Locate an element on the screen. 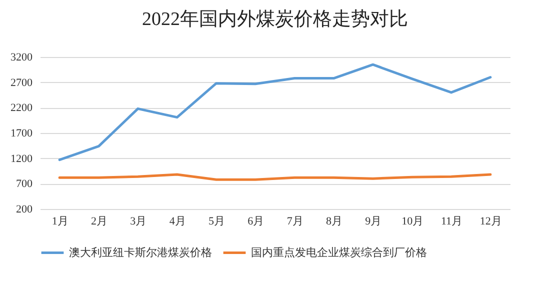 Image resolution: width=547 pixels, height=283 pixels. x-tick-label: 10月 is located at coordinates (413, 222).